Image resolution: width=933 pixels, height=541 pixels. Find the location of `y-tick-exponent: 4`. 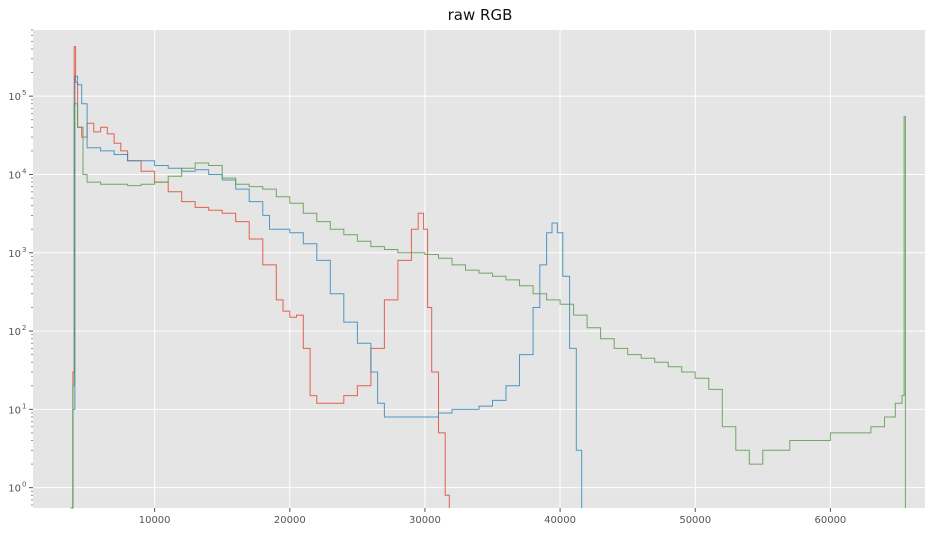

y-tick-exponent: 4 is located at coordinates (24, 171).